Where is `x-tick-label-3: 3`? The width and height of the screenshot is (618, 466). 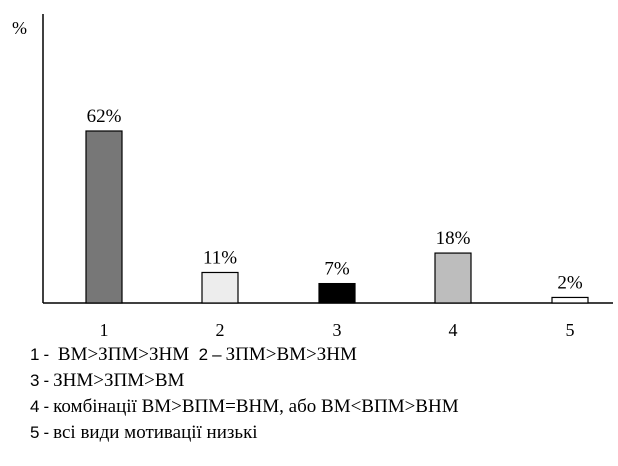 x-tick-label-3: 3 is located at coordinates (337, 330).